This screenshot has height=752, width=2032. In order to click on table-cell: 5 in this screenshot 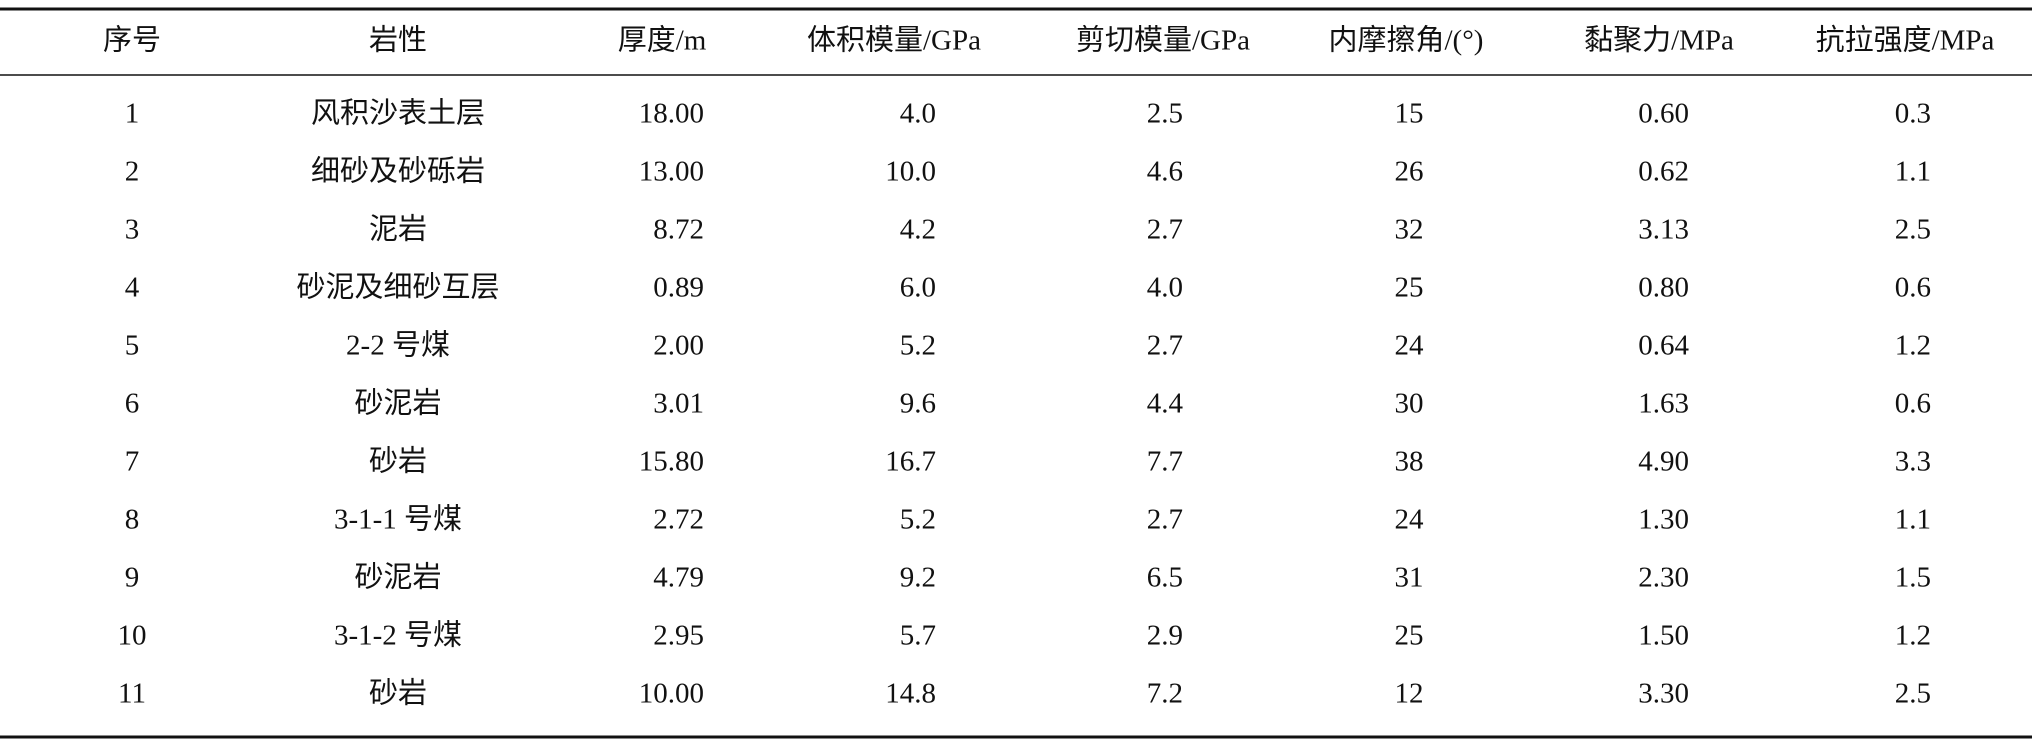, I will do `click(132, 346)`.